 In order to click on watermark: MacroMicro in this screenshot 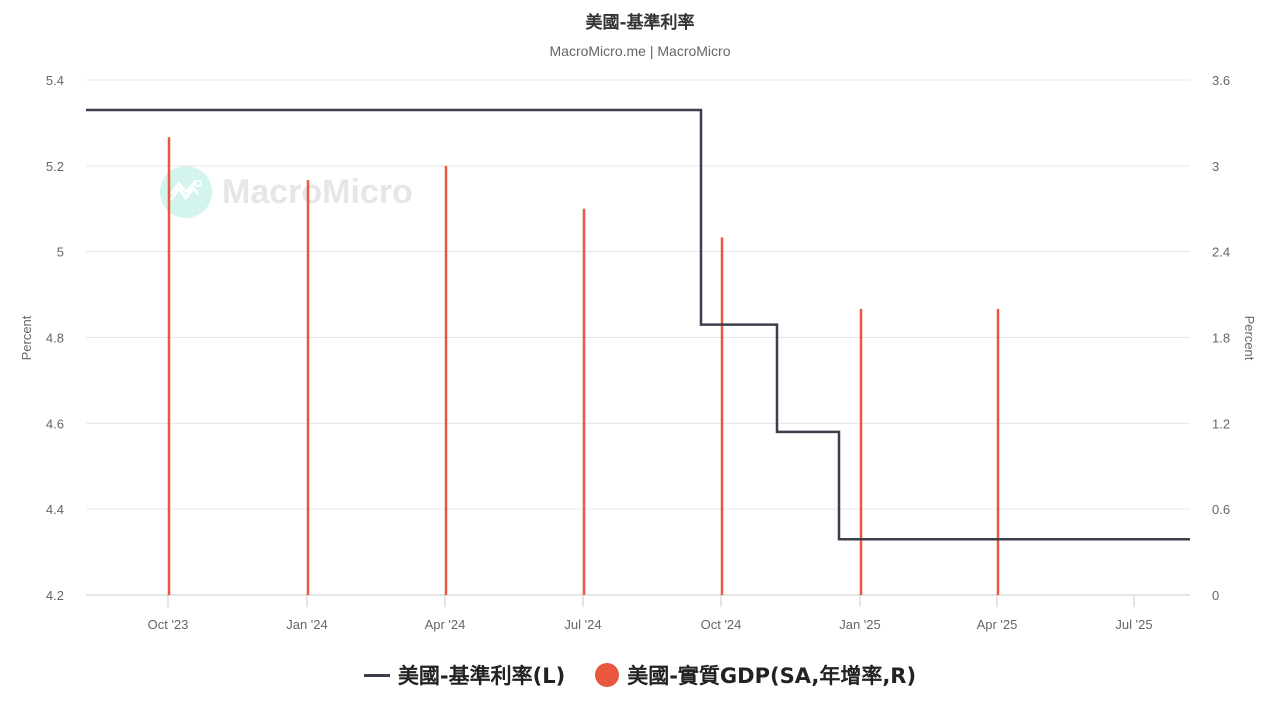, I will do `click(286, 192)`.